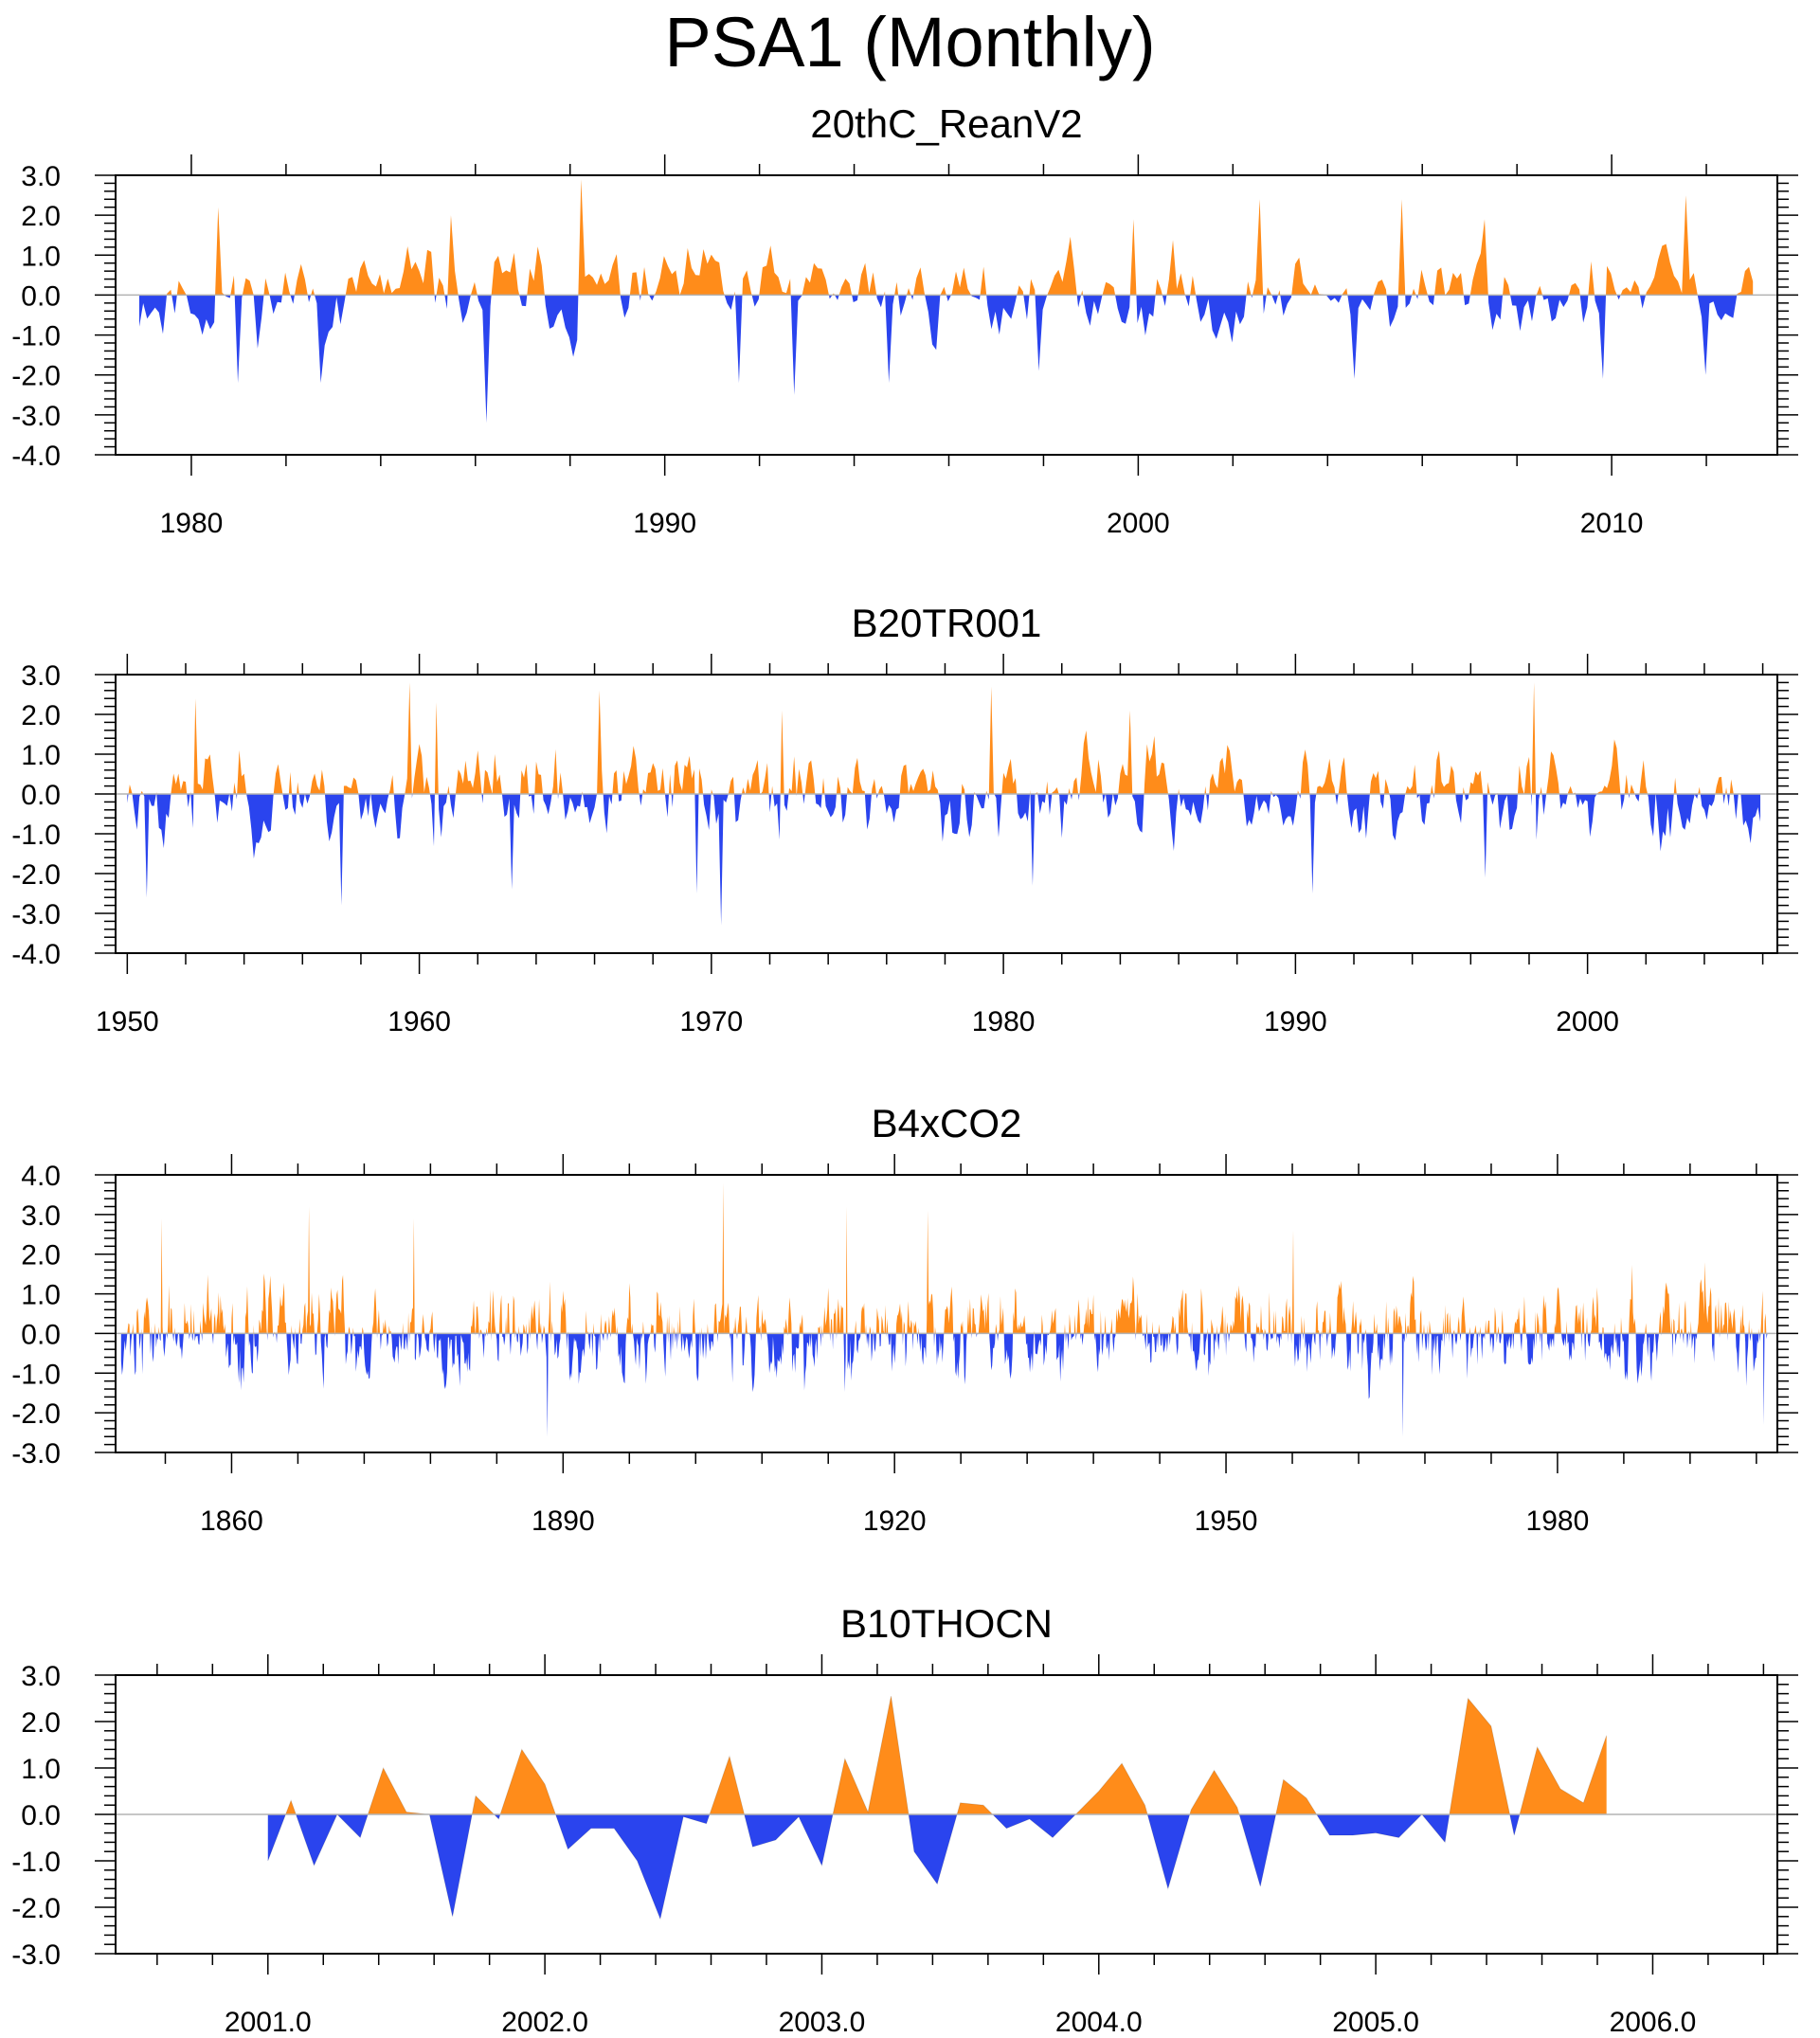 This screenshot has width=1820, height=2038. What do you see at coordinates (895, 1521) in the screenshot?
I see `x-tick-label: 1920` at bounding box center [895, 1521].